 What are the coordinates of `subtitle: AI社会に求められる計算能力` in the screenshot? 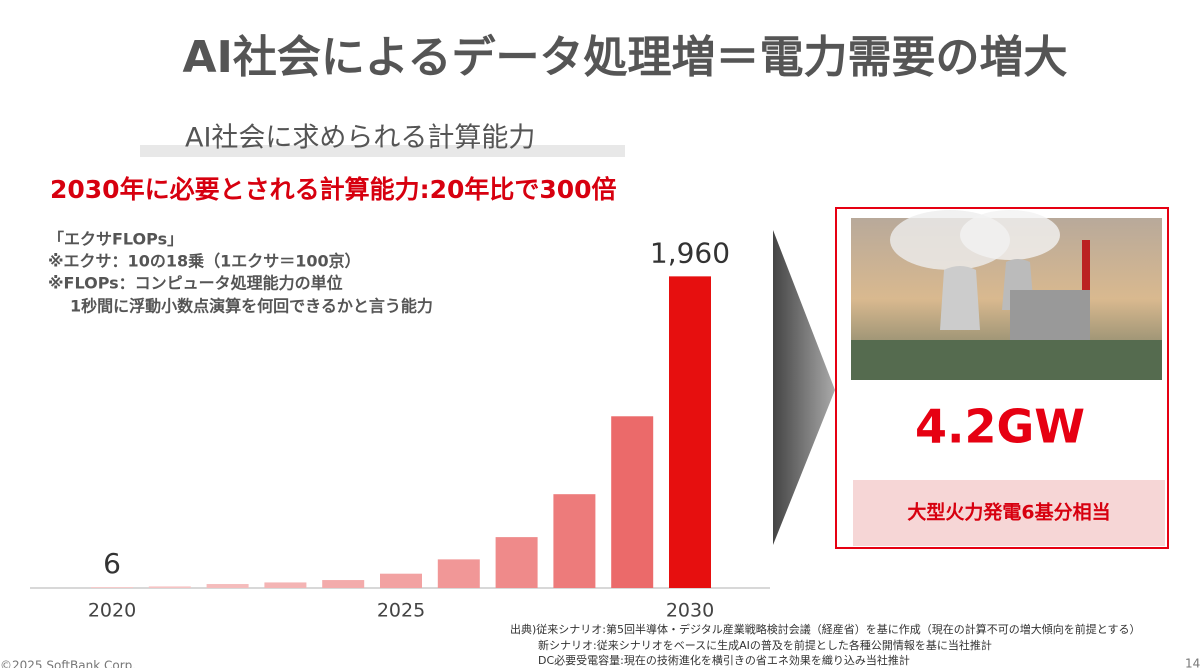 It's located at (360, 138).